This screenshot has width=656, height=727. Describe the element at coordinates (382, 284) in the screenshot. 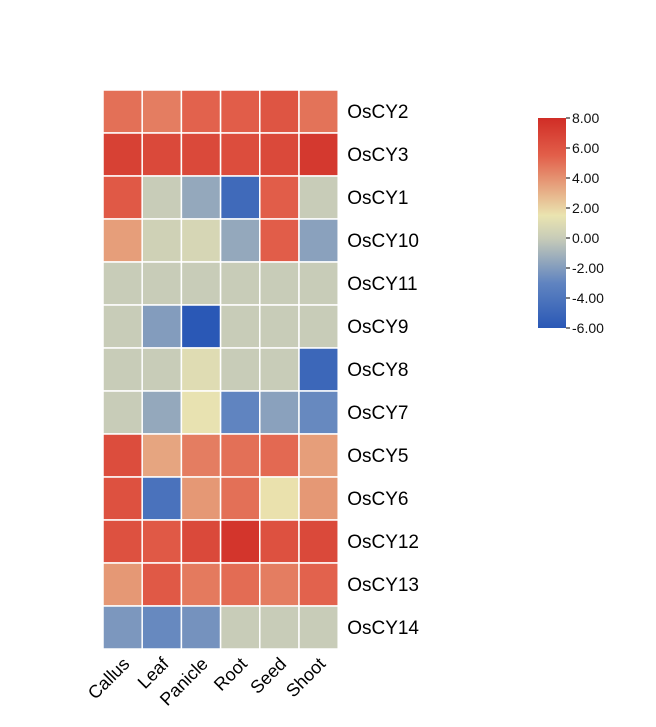

I see `row-label-OsCY11: OsCY11` at that location.